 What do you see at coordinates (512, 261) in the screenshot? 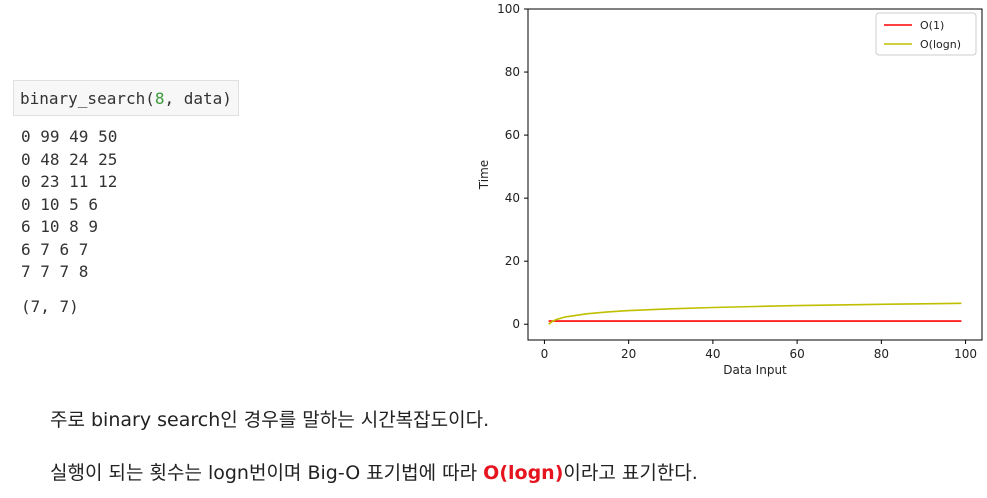
I see `y-tick-label: 20` at bounding box center [512, 261].